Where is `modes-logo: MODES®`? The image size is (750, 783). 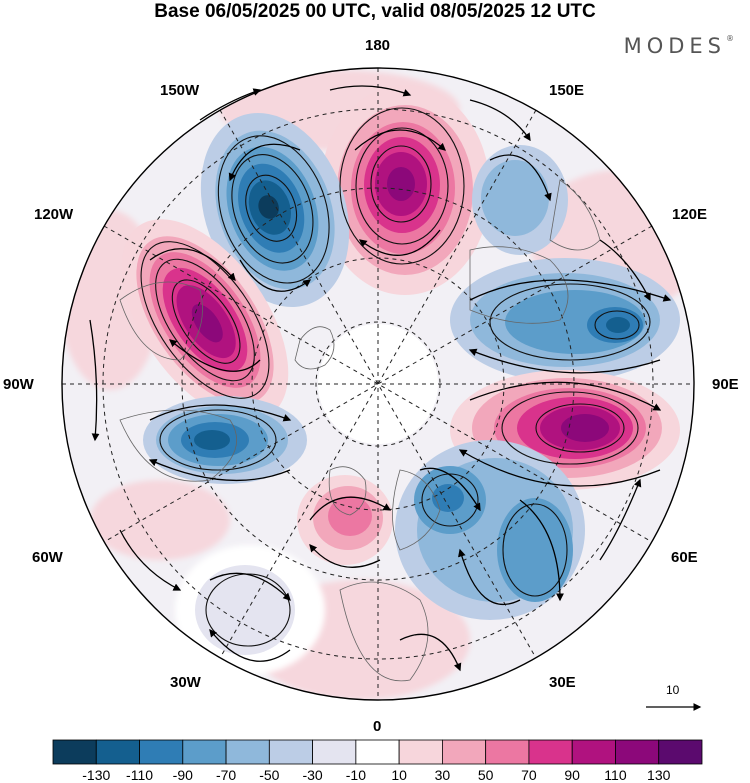
modes-logo: MODES® is located at coordinates (678, 46).